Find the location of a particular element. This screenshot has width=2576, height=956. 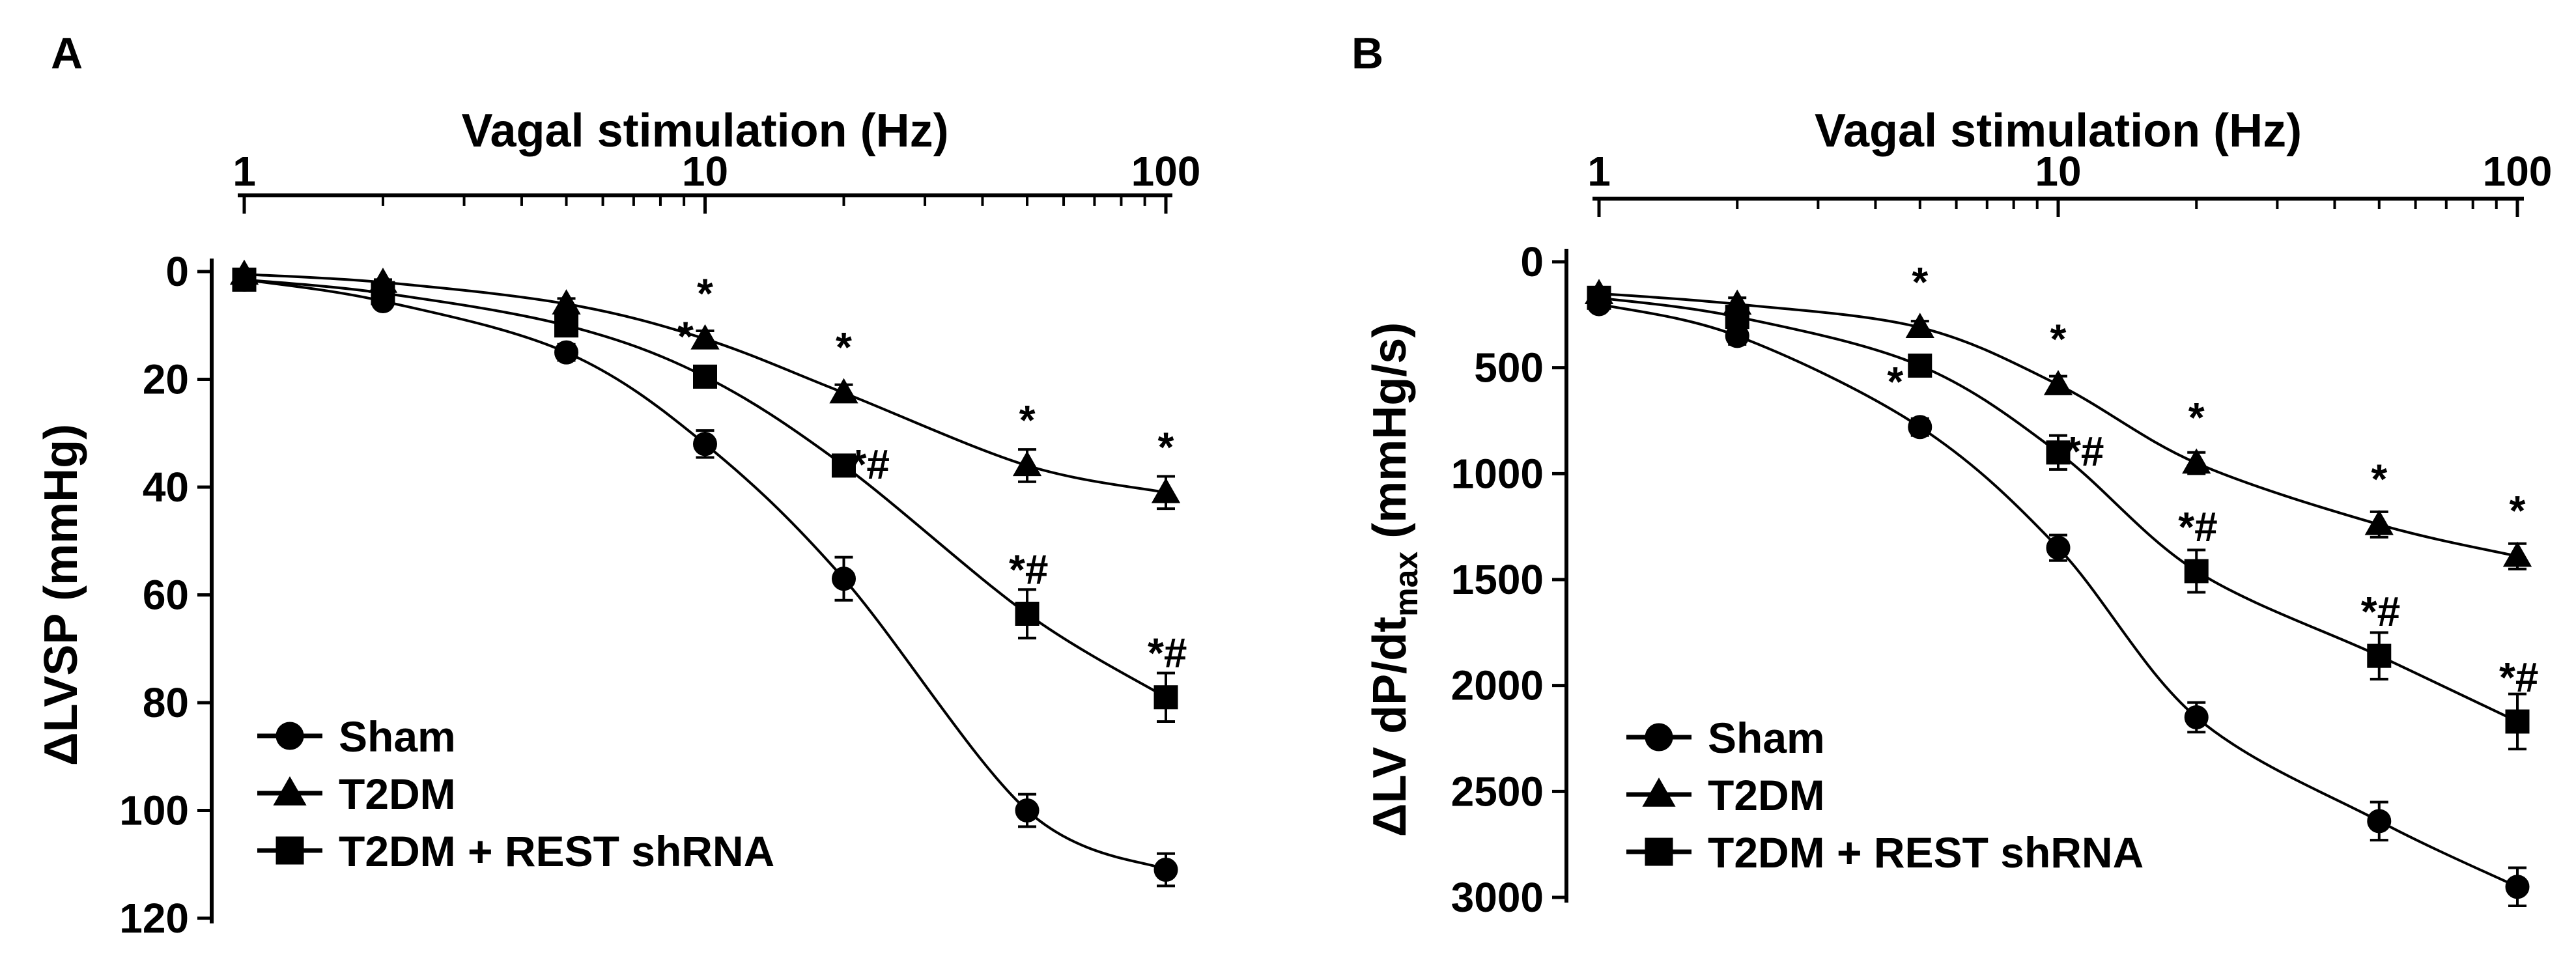

x-axis-title: Vagal stimulation (Hz) is located at coordinates (2058, 131).